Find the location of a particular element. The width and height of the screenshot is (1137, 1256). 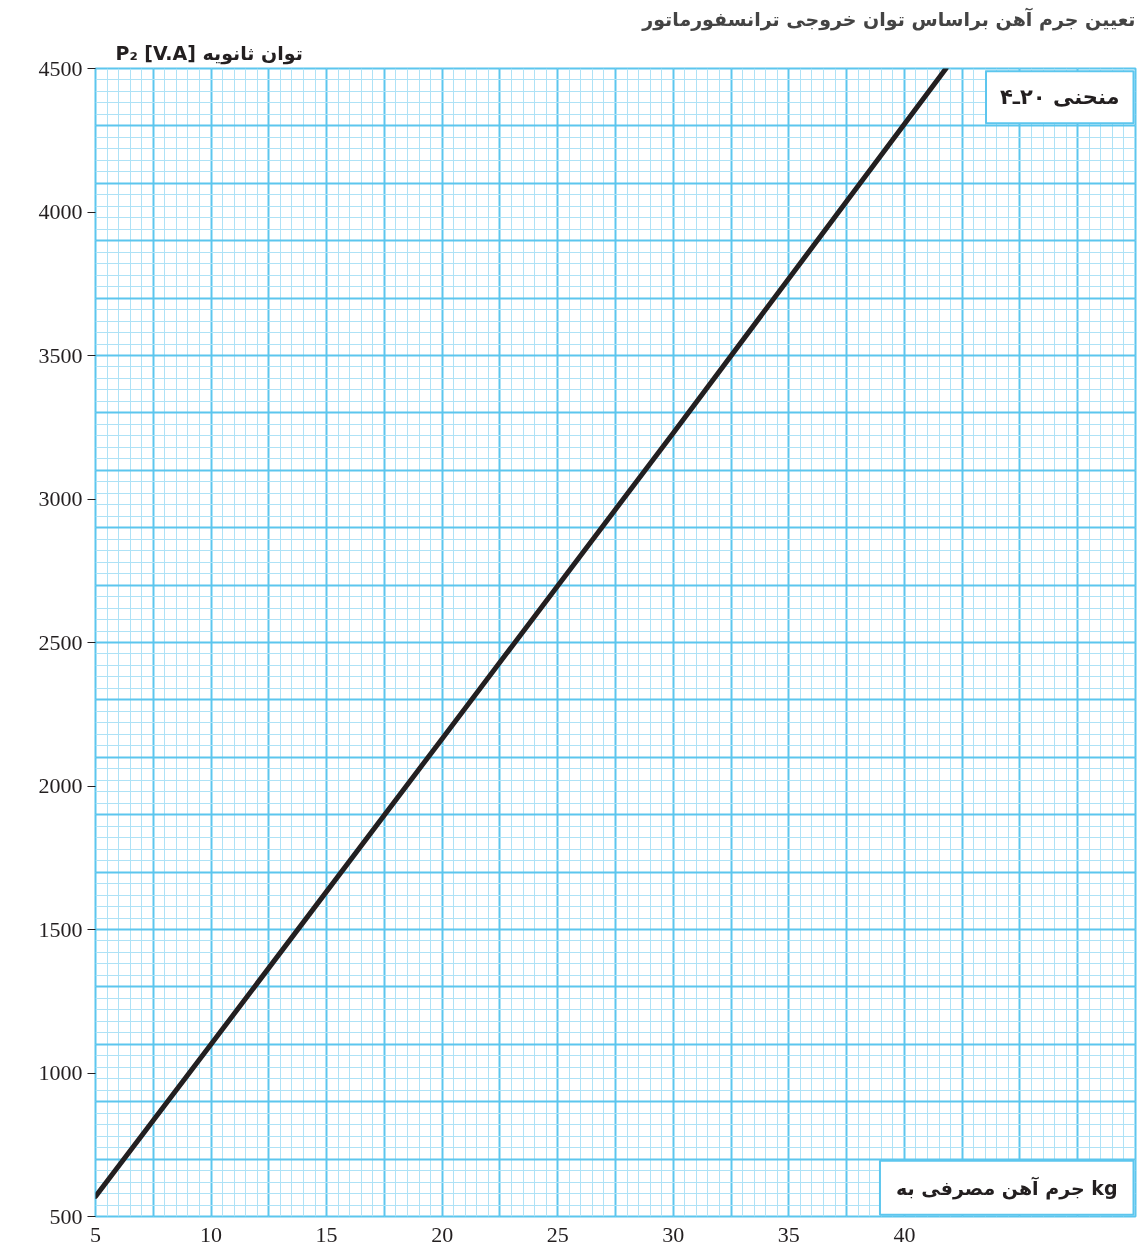

x-tick-label: 10 is located at coordinates (211, 1234).